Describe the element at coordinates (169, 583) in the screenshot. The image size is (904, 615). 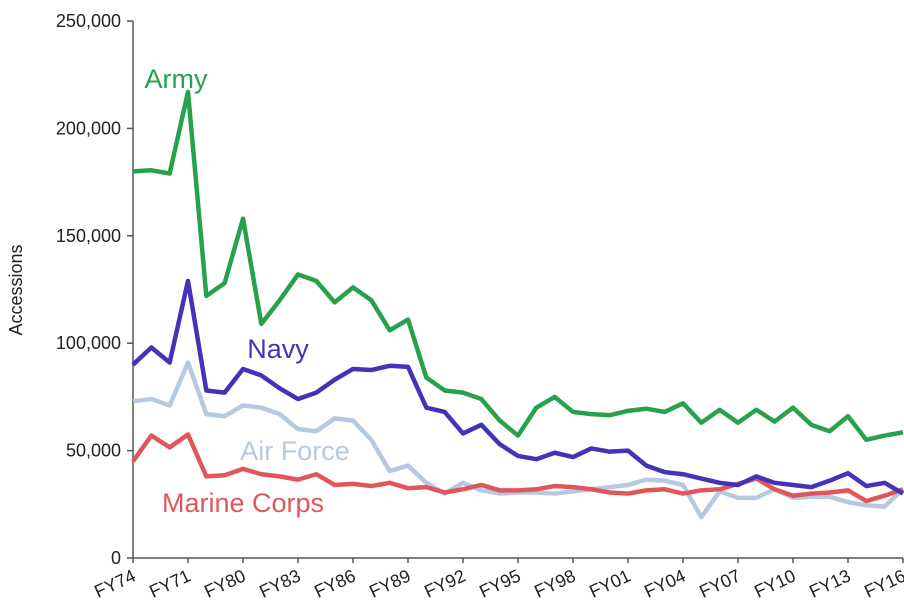
I see `x-tick-label: FY71` at that location.